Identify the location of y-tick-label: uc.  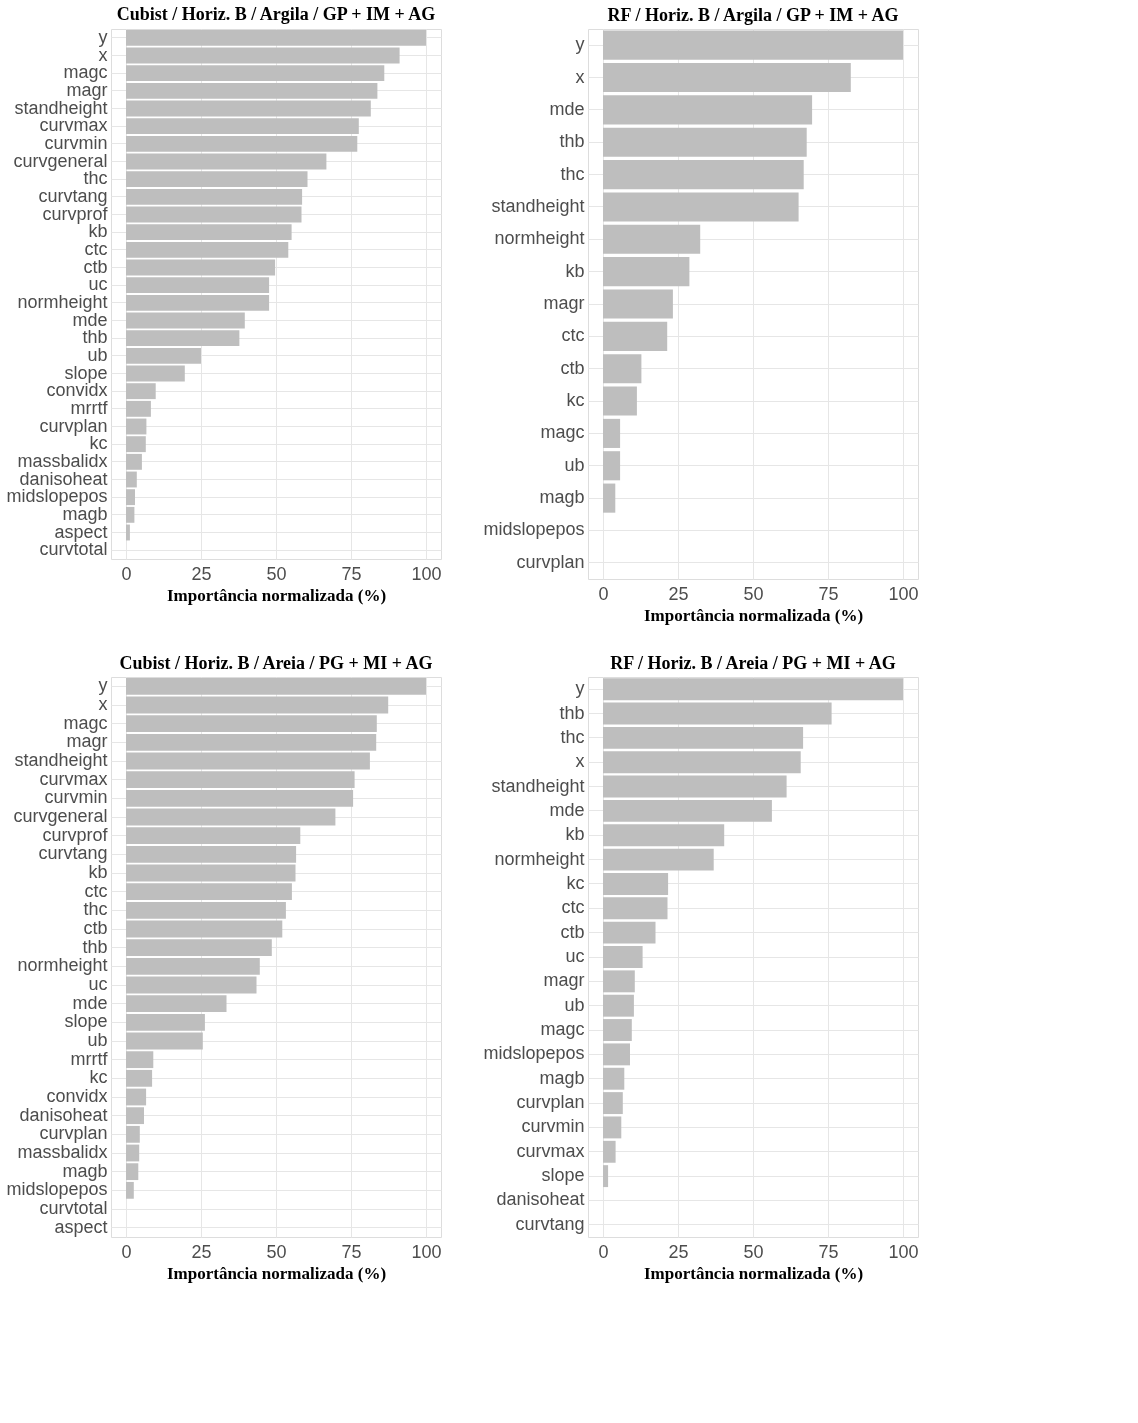
(575, 956).